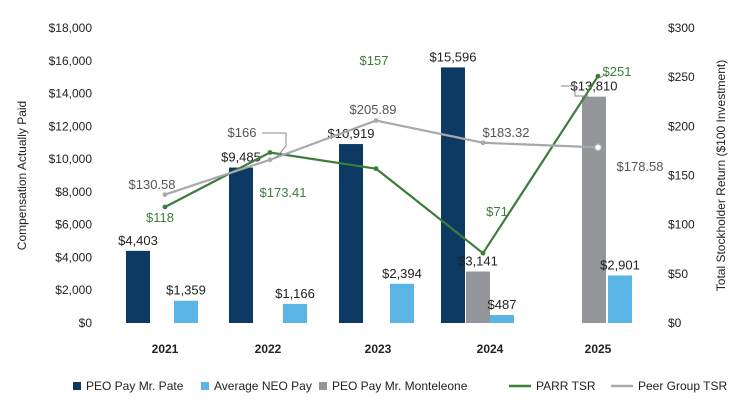 This screenshot has width=747, height=416. Describe the element at coordinates (675, 323) in the screenshot. I see `y-right-tick-label: $0` at that location.